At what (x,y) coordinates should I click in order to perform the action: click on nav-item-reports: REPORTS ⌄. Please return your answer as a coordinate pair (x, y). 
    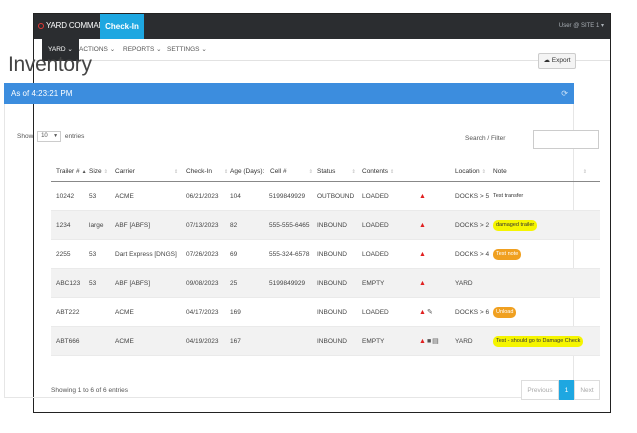
    Looking at the image, I should click on (142, 50).